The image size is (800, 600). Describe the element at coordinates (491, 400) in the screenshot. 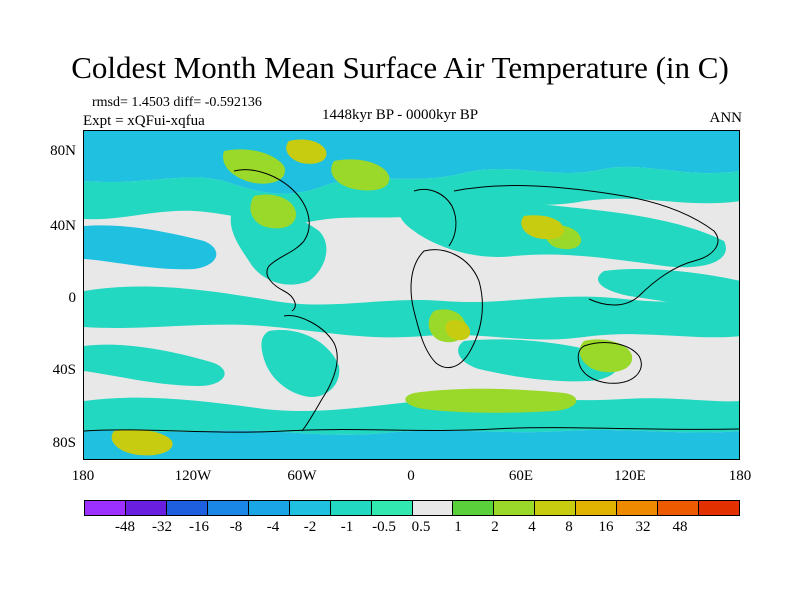

I see `warm-anomaly-southern-ocean` at that location.